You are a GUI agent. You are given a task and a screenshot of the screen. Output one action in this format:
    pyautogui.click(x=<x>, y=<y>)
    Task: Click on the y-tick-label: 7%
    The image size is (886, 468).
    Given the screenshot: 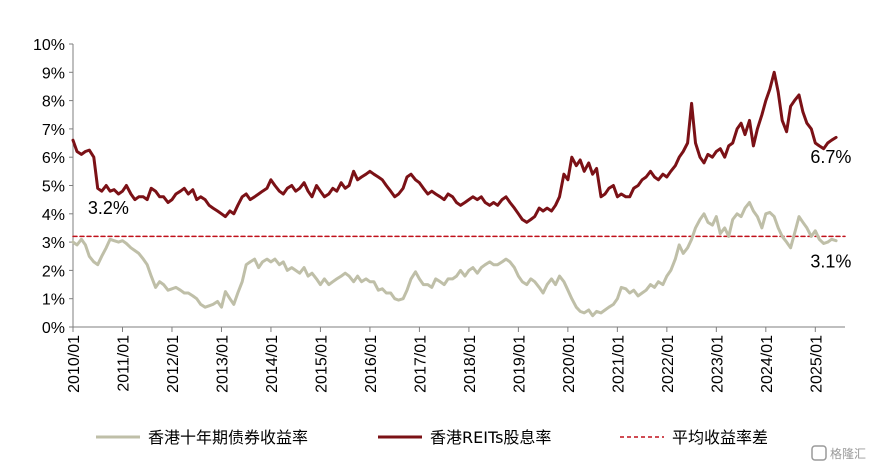 What is the action you would take?
    pyautogui.click(x=53, y=130)
    